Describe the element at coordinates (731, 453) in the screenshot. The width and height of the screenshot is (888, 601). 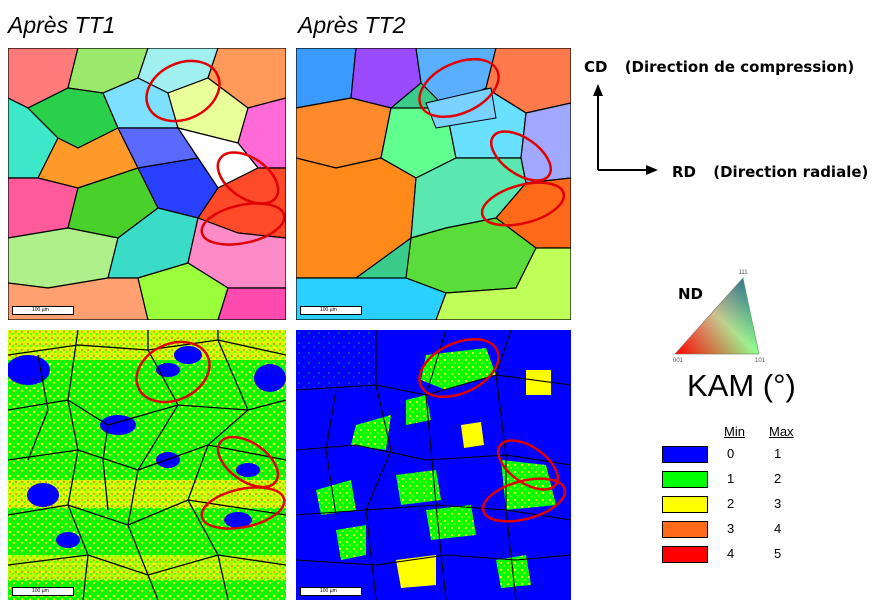
I see `kam-min-value: 0` at that location.